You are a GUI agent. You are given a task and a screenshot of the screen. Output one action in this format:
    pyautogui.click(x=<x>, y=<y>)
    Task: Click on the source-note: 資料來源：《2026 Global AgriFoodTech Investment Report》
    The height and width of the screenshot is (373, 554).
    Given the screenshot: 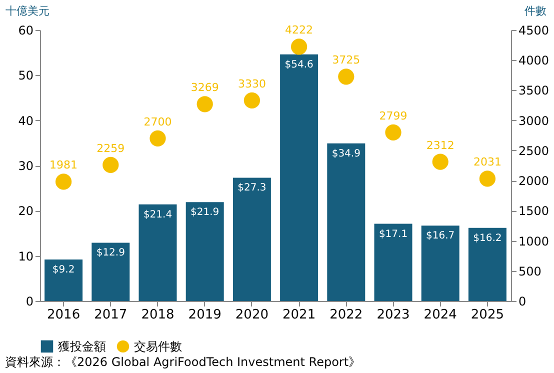 What is the action you would take?
    pyautogui.click(x=183, y=362)
    